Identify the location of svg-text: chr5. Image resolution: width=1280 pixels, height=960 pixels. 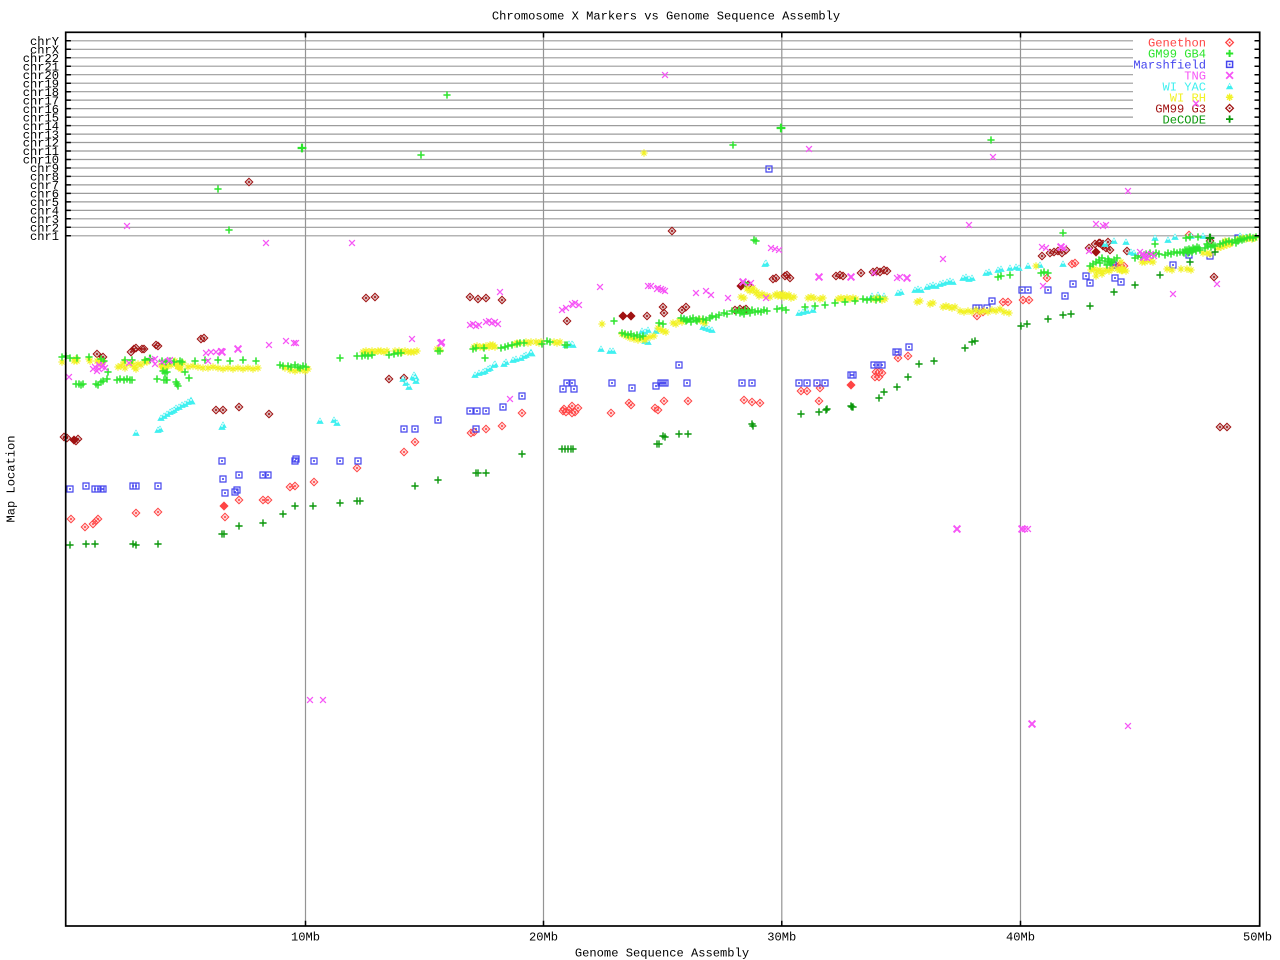
(44, 203).